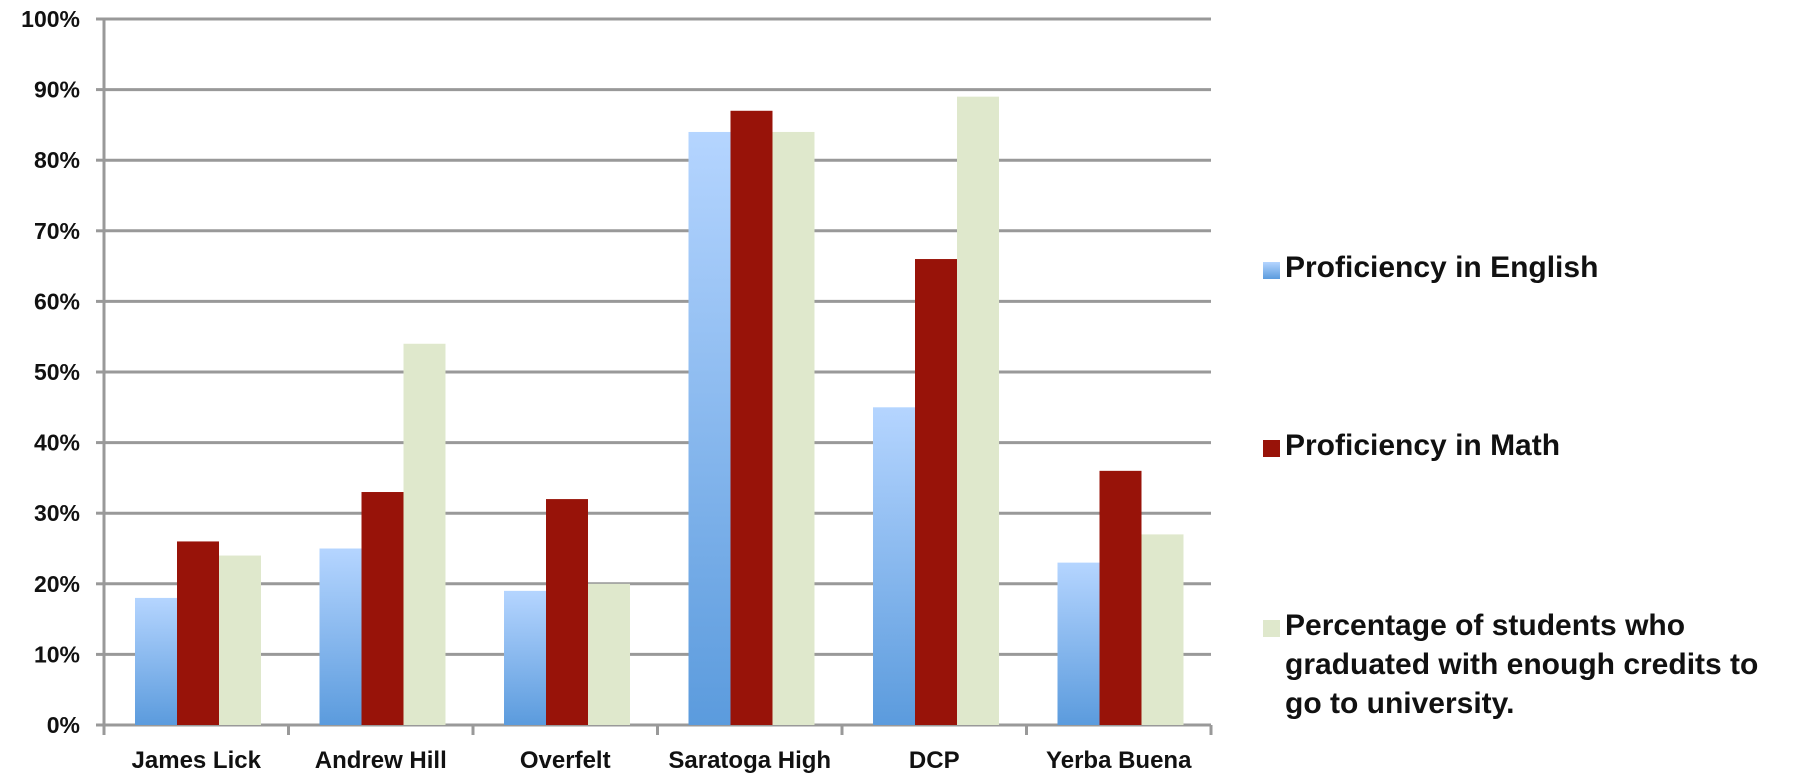  Describe the element at coordinates (63, 725) in the screenshot. I see `y-tick-label: 0%` at that location.